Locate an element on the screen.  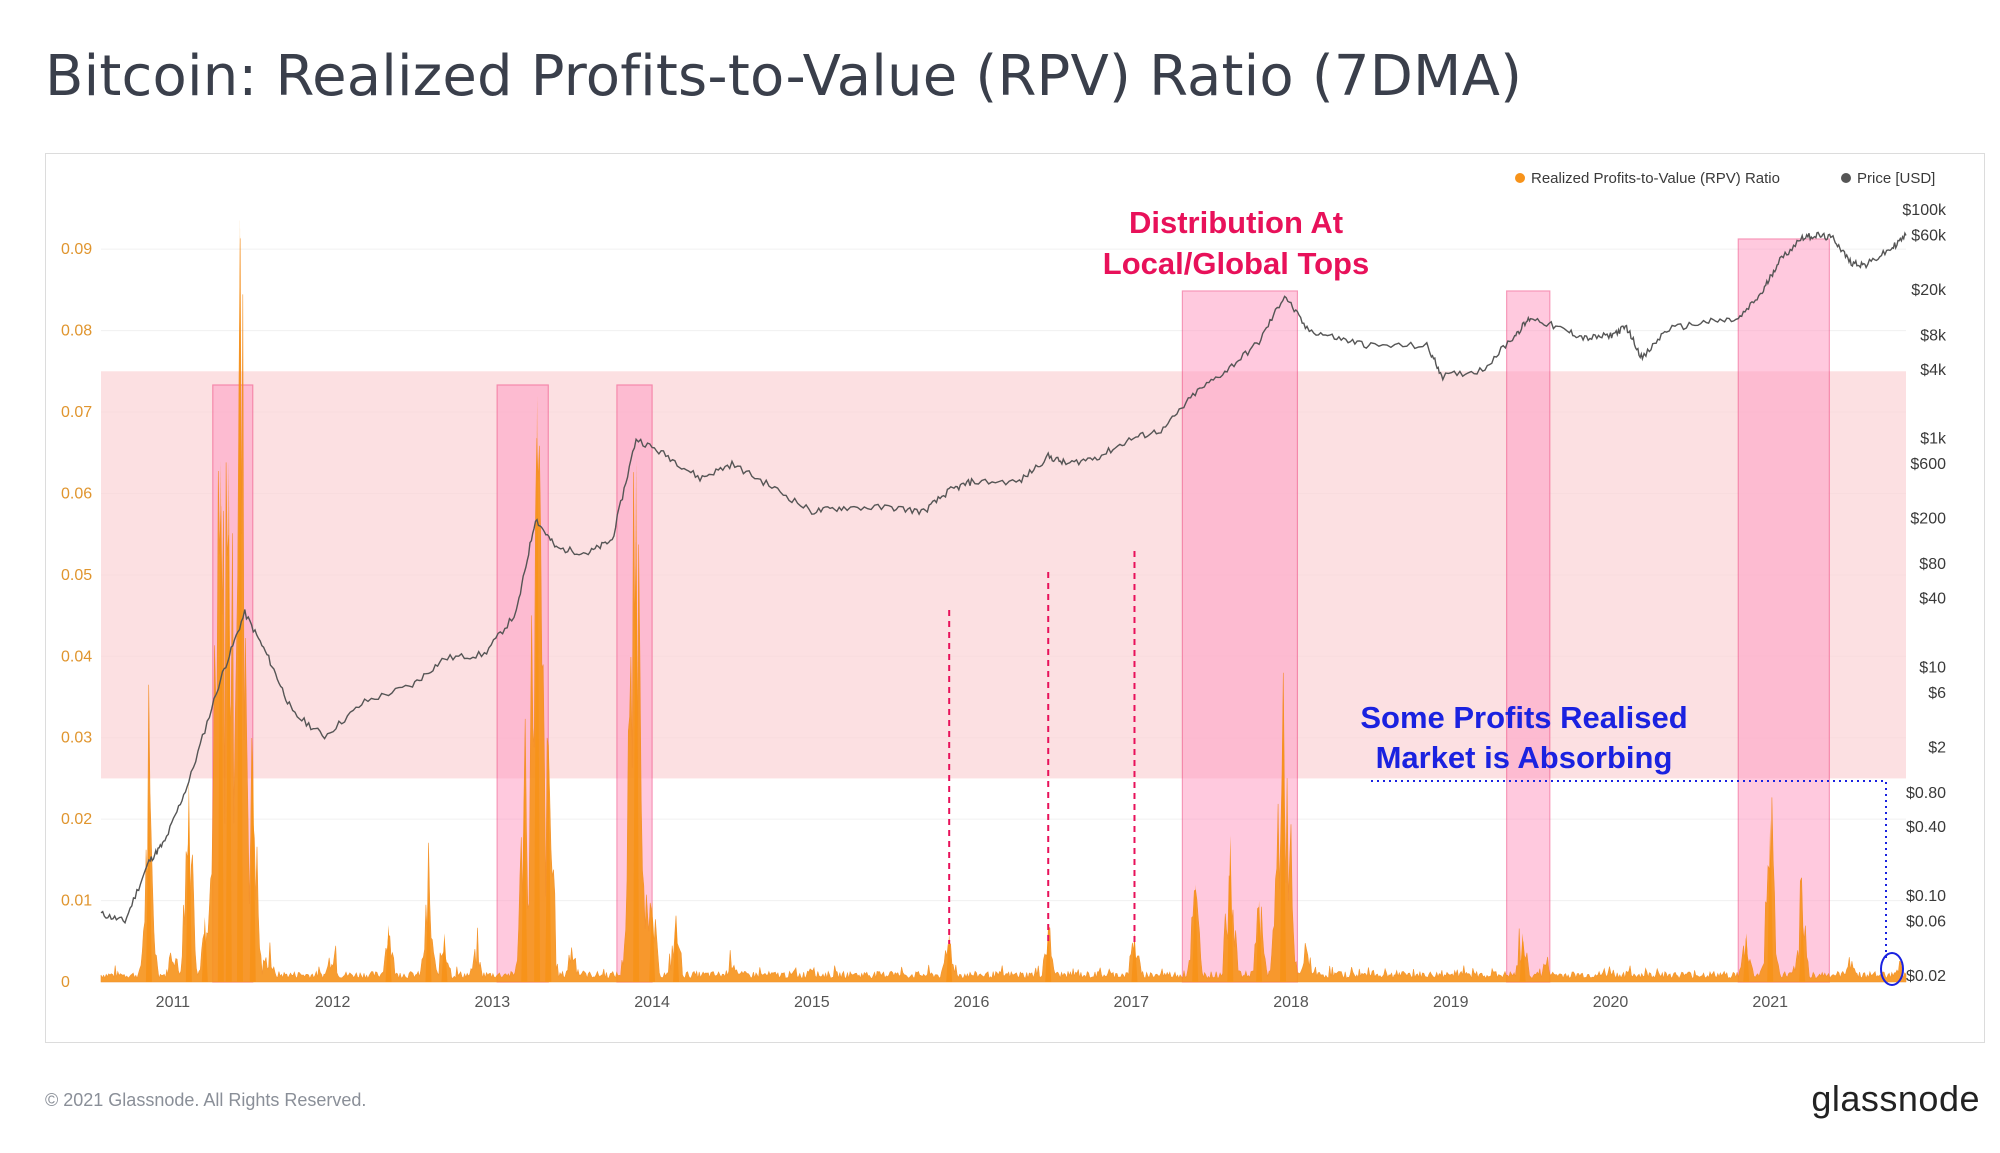
right-axis-tick: $0.06 is located at coordinates (1926, 921).